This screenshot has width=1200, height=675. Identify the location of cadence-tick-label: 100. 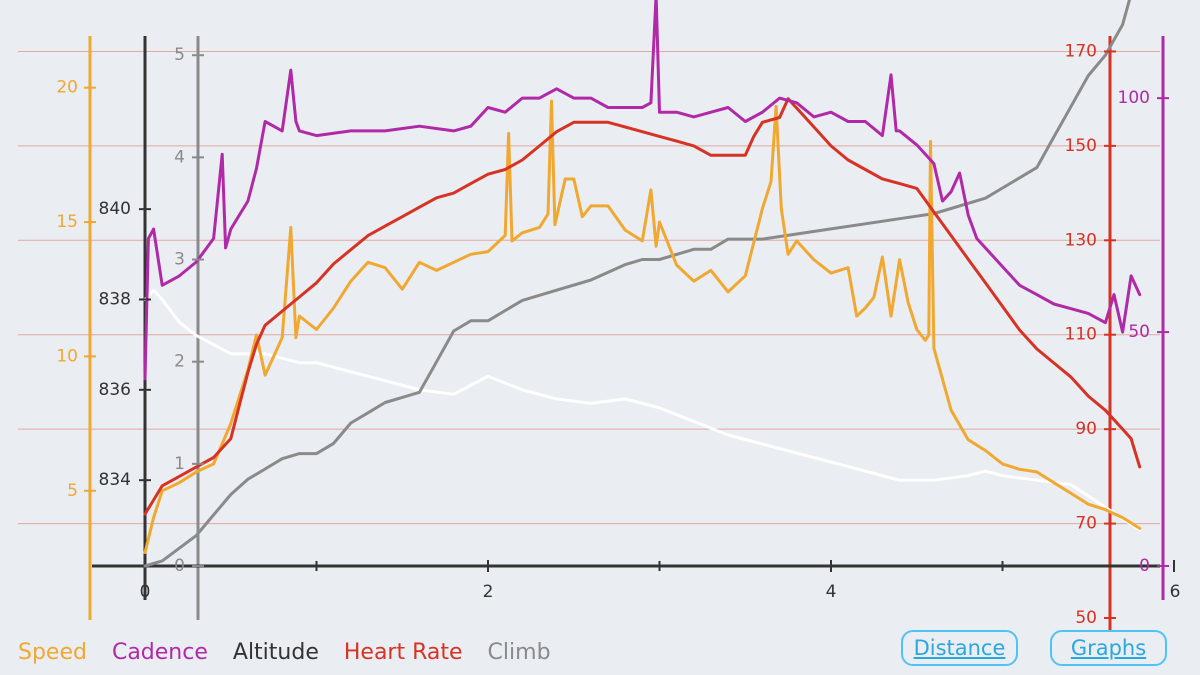
(1134, 98).